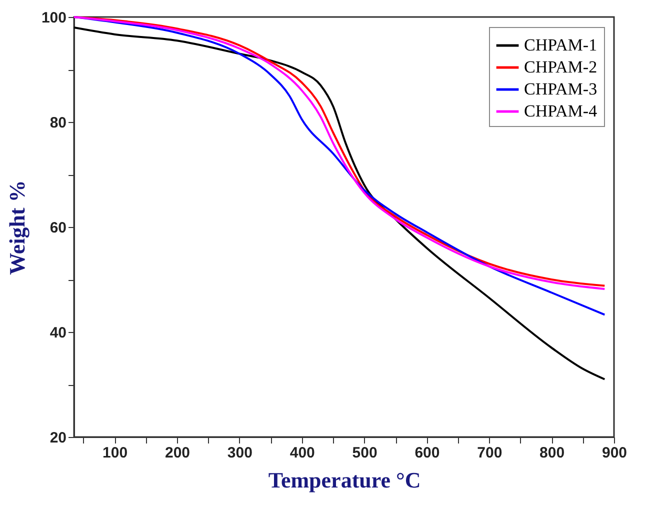 The height and width of the screenshot is (513, 650). Describe the element at coordinates (552, 453) in the screenshot. I see `x-tick-label: 800` at that location.